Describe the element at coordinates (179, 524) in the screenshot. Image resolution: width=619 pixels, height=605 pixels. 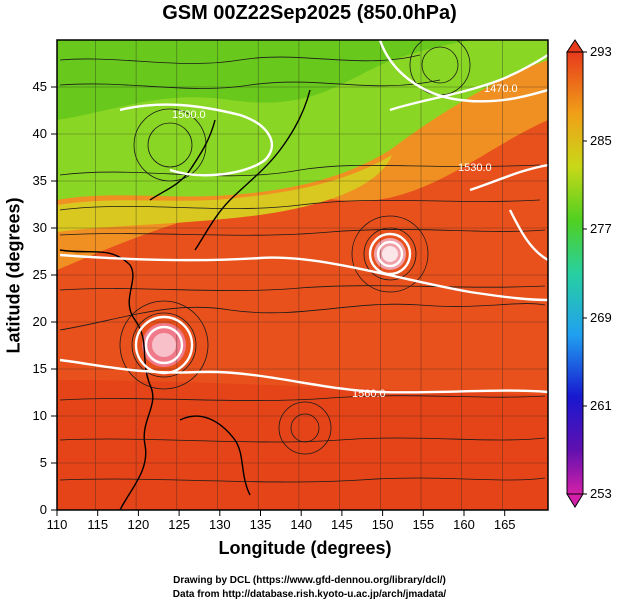
I see `x-tick-label: 125` at that location.